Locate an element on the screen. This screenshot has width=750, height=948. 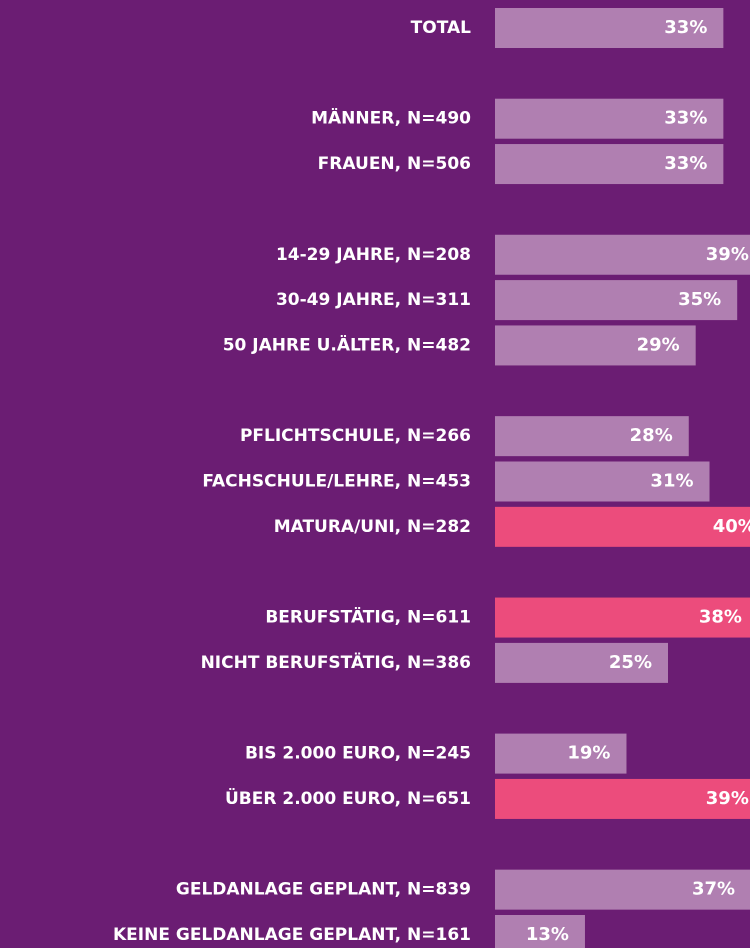
value-label: 31% is located at coordinates (671, 481).